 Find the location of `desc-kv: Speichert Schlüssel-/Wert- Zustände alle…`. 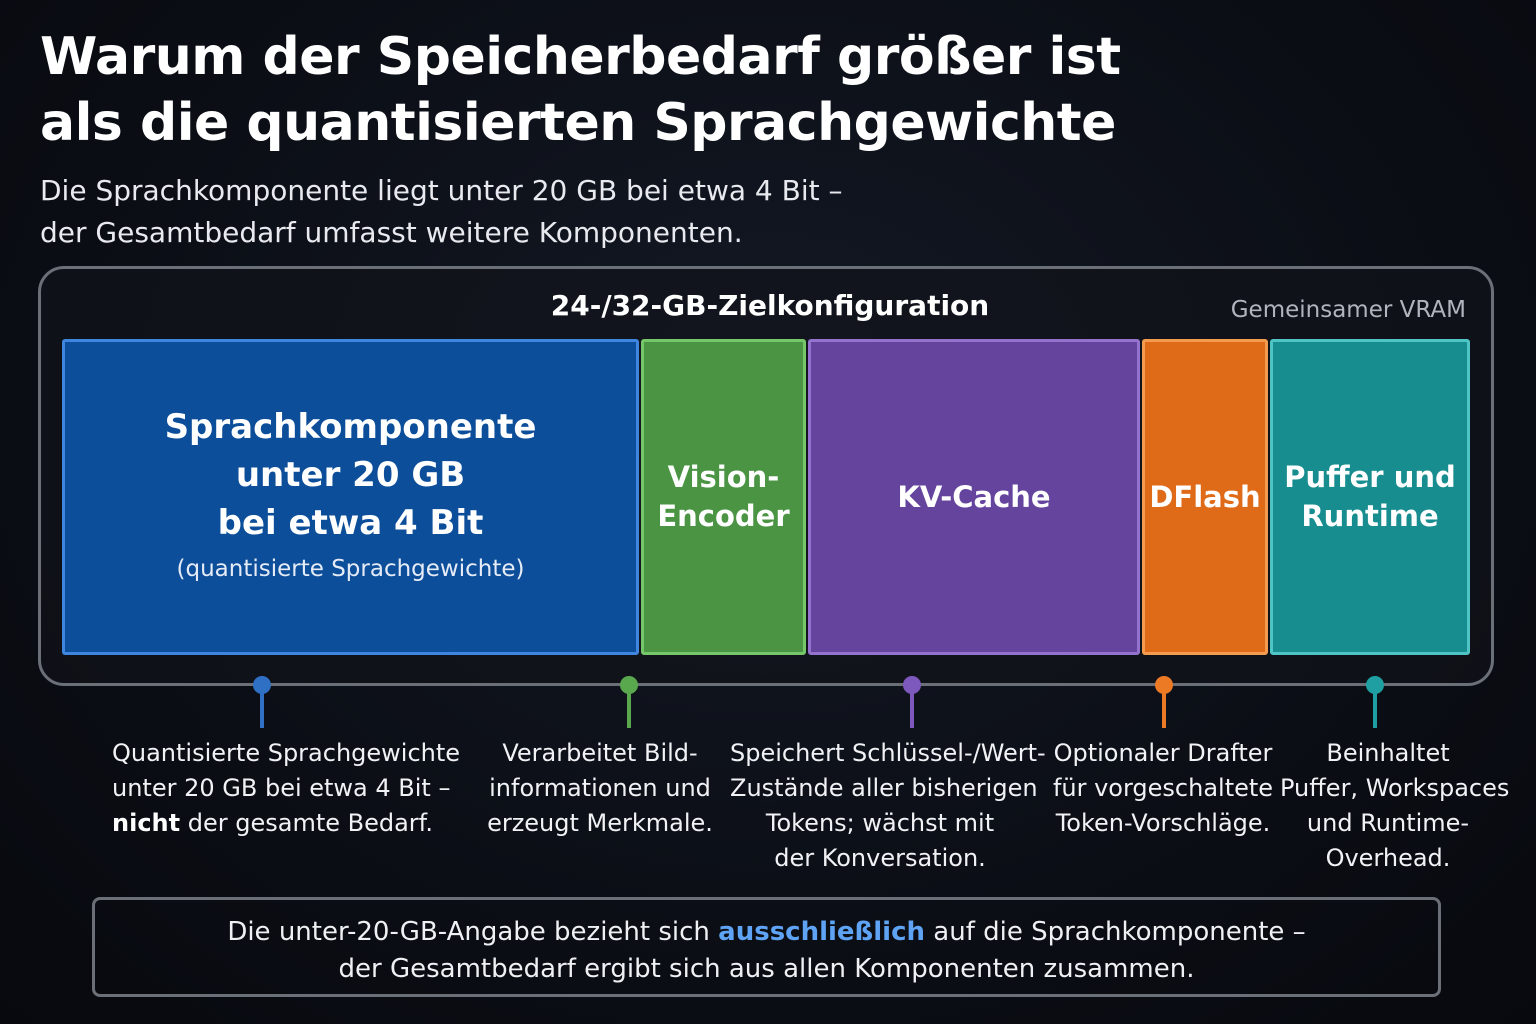

desc-kv: Speichert Schlüssel-/Wert- Zustände alle… is located at coordinates (888, 806).